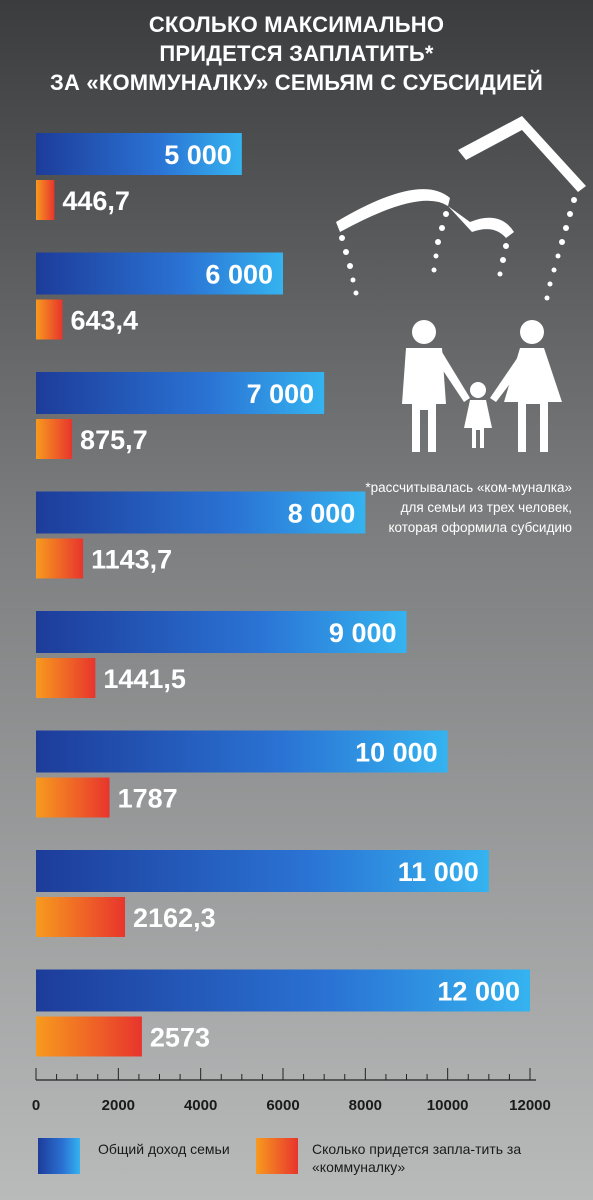 The height and width of the screenshot is (1200, 593). I want to click on income-label: 10 000, so click(396, 753).